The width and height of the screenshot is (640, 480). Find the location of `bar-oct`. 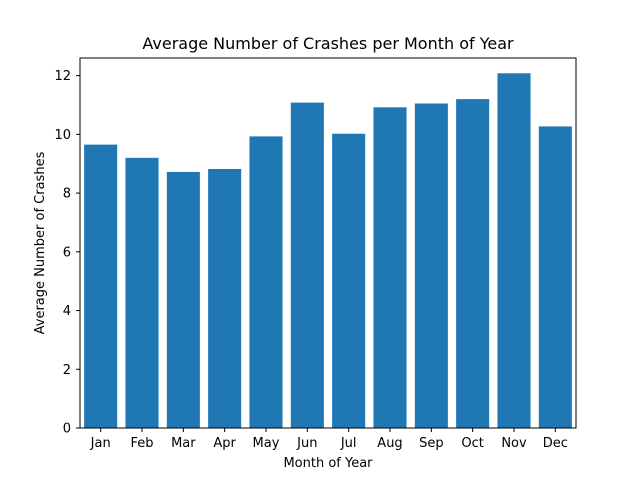

bar-oct is located at coordinates (473, 264).